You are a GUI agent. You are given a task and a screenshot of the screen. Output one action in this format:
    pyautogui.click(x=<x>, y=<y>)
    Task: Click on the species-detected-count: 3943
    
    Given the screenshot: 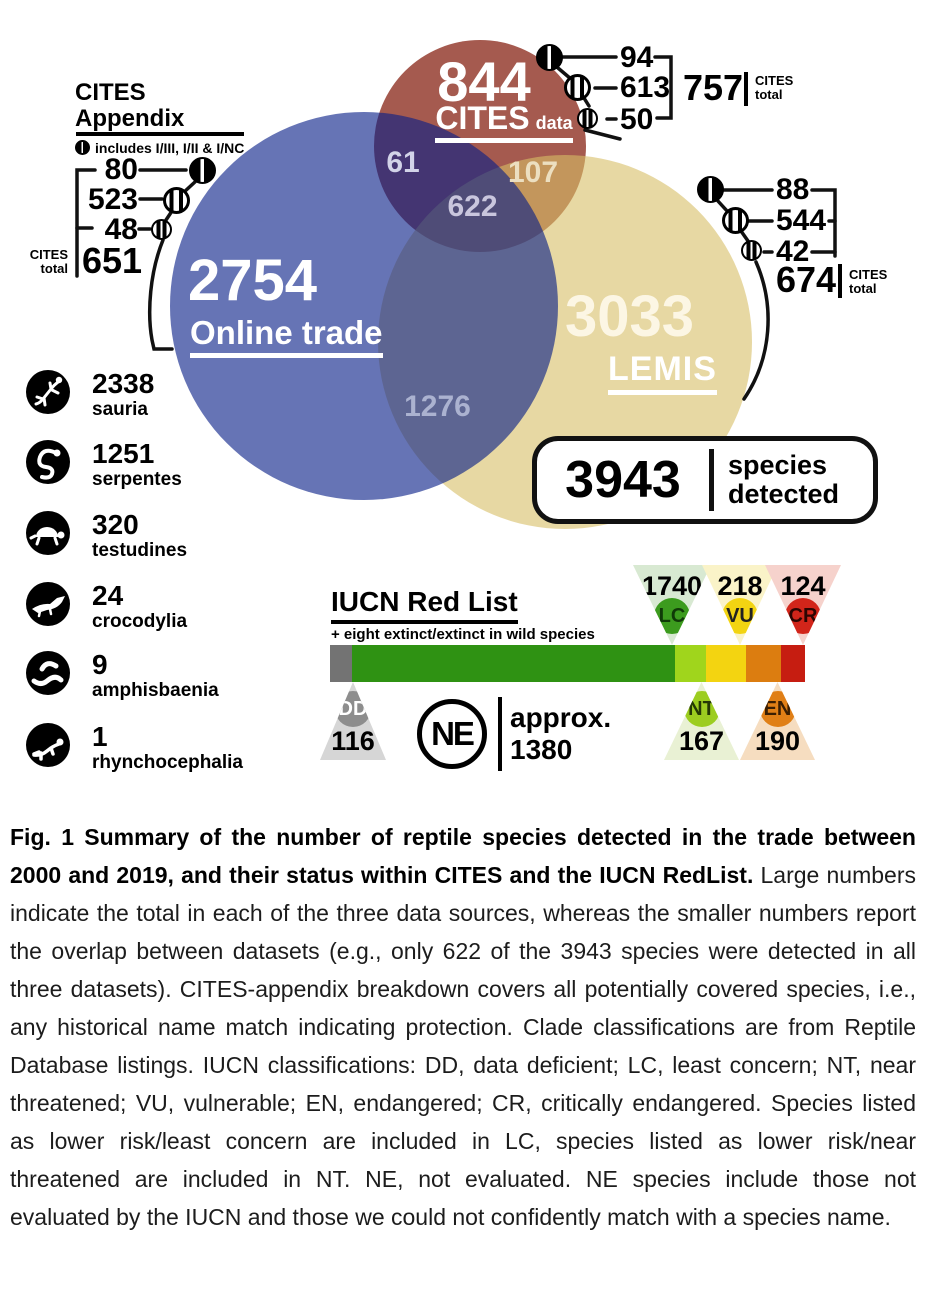 What is the action you would take?
    pyautogui.click(x=623, y=480)
    